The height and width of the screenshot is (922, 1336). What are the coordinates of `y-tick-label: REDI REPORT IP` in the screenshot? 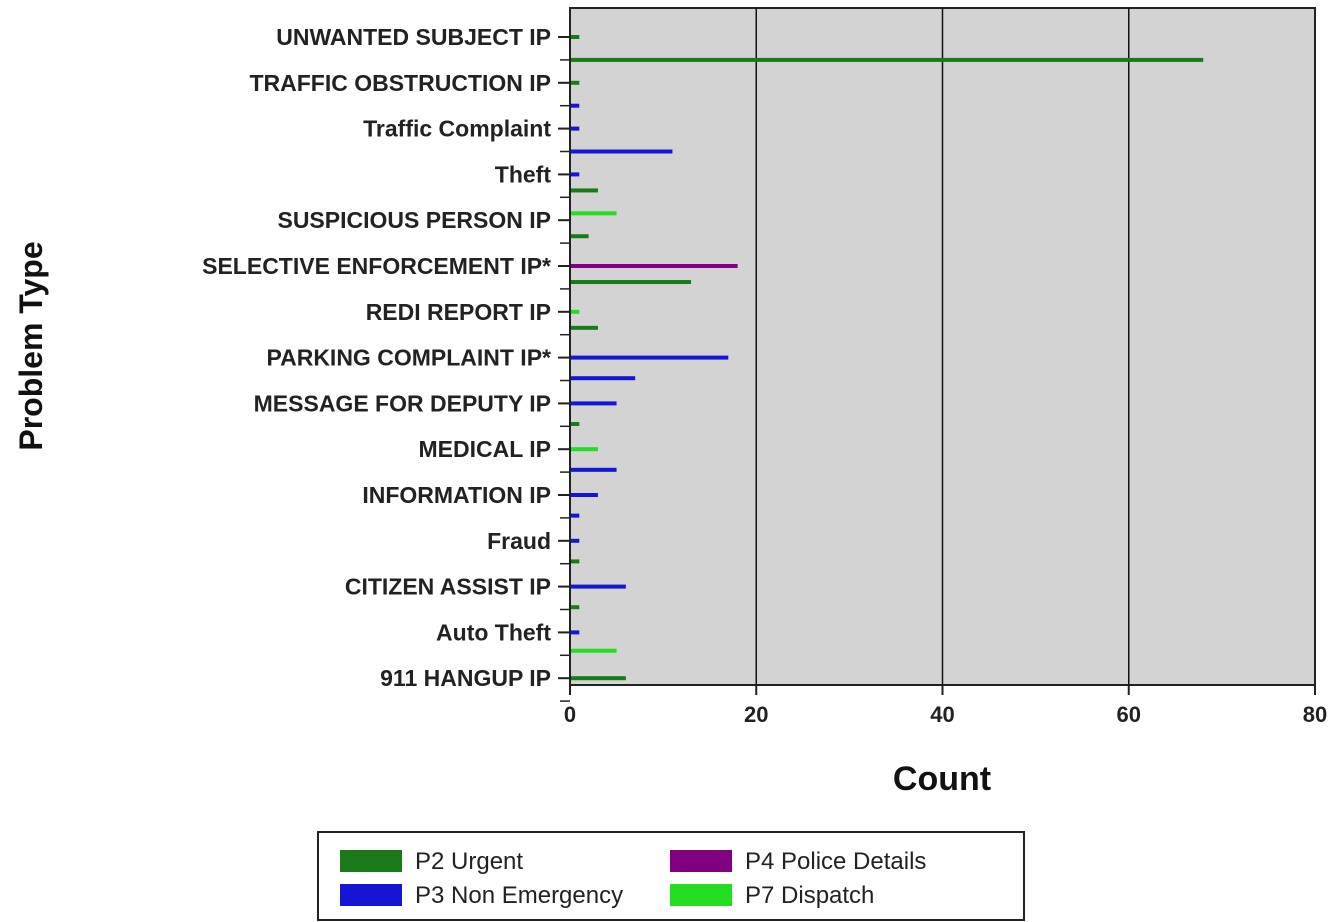 It's located at (458, 312).